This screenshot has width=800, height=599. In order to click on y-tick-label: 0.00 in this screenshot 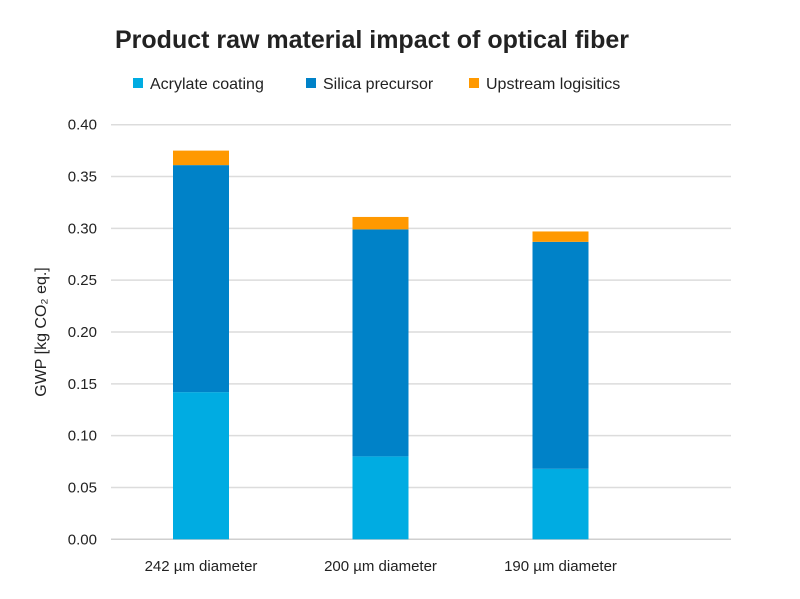, I will do `click(82, 539)`.